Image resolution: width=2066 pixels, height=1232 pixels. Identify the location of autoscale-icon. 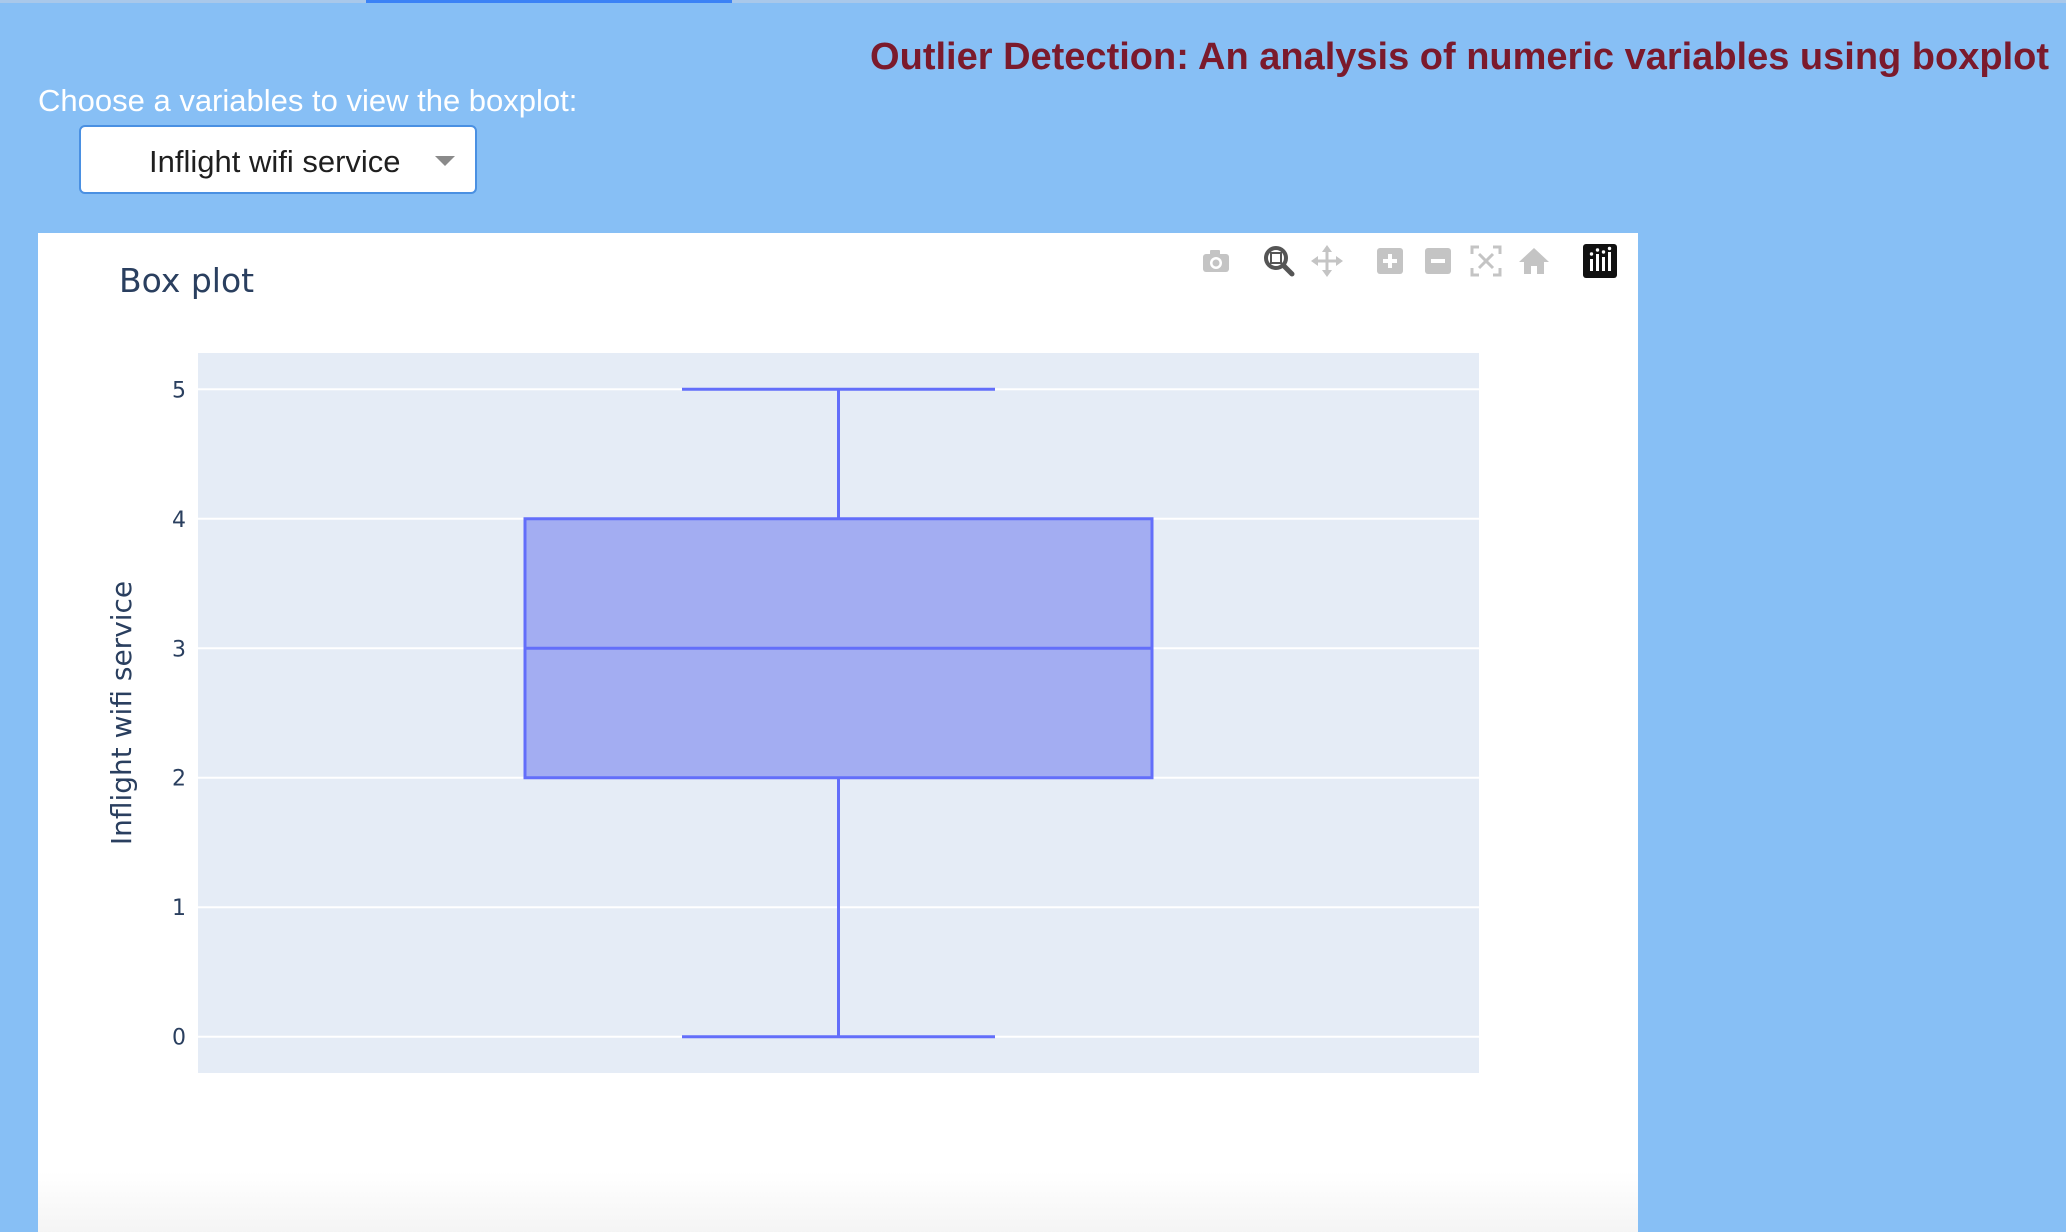
(1486, 261).